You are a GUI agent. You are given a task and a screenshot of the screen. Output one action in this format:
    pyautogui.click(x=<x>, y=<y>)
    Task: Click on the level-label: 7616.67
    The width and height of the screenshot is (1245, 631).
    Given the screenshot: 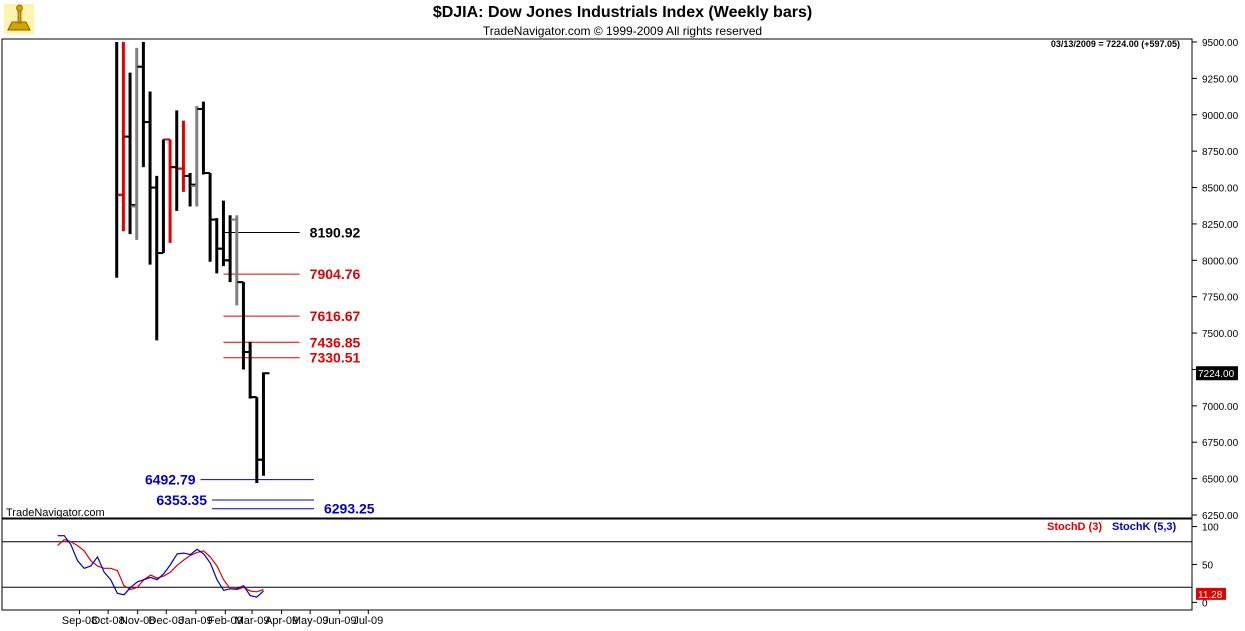 What is the action you would take?
    pyautogui.click(x=335, y=316)
    